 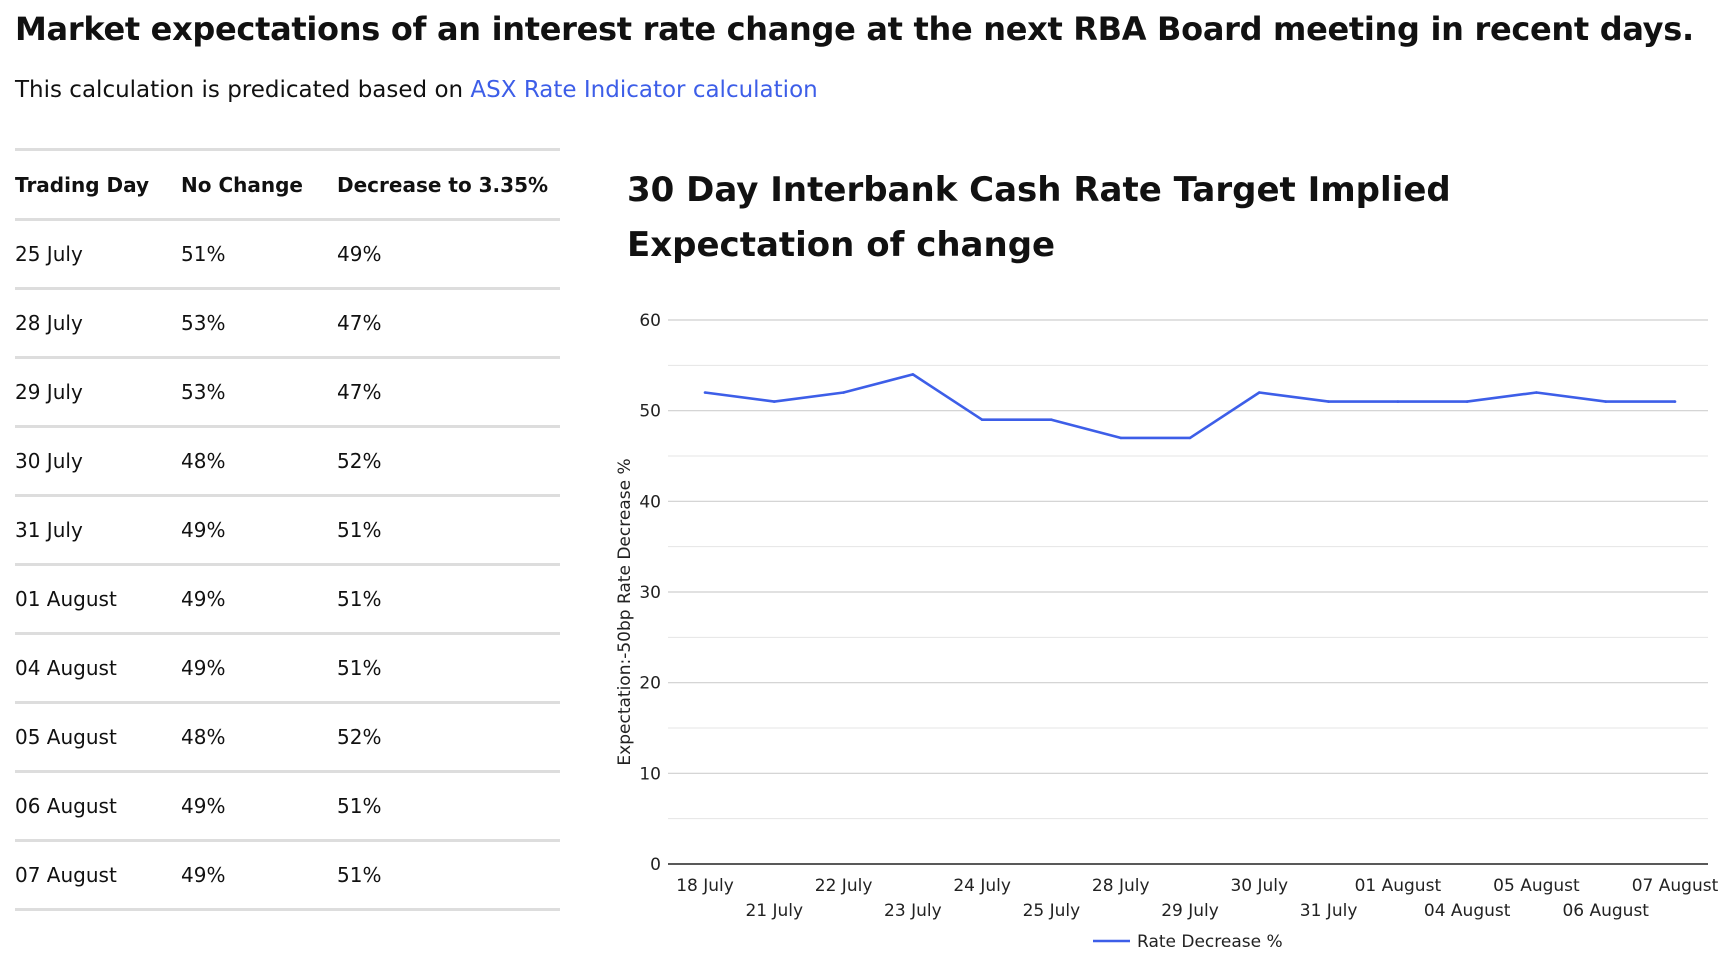 I want to click on cell-no-change: 51%, so click(x=259, y=254).